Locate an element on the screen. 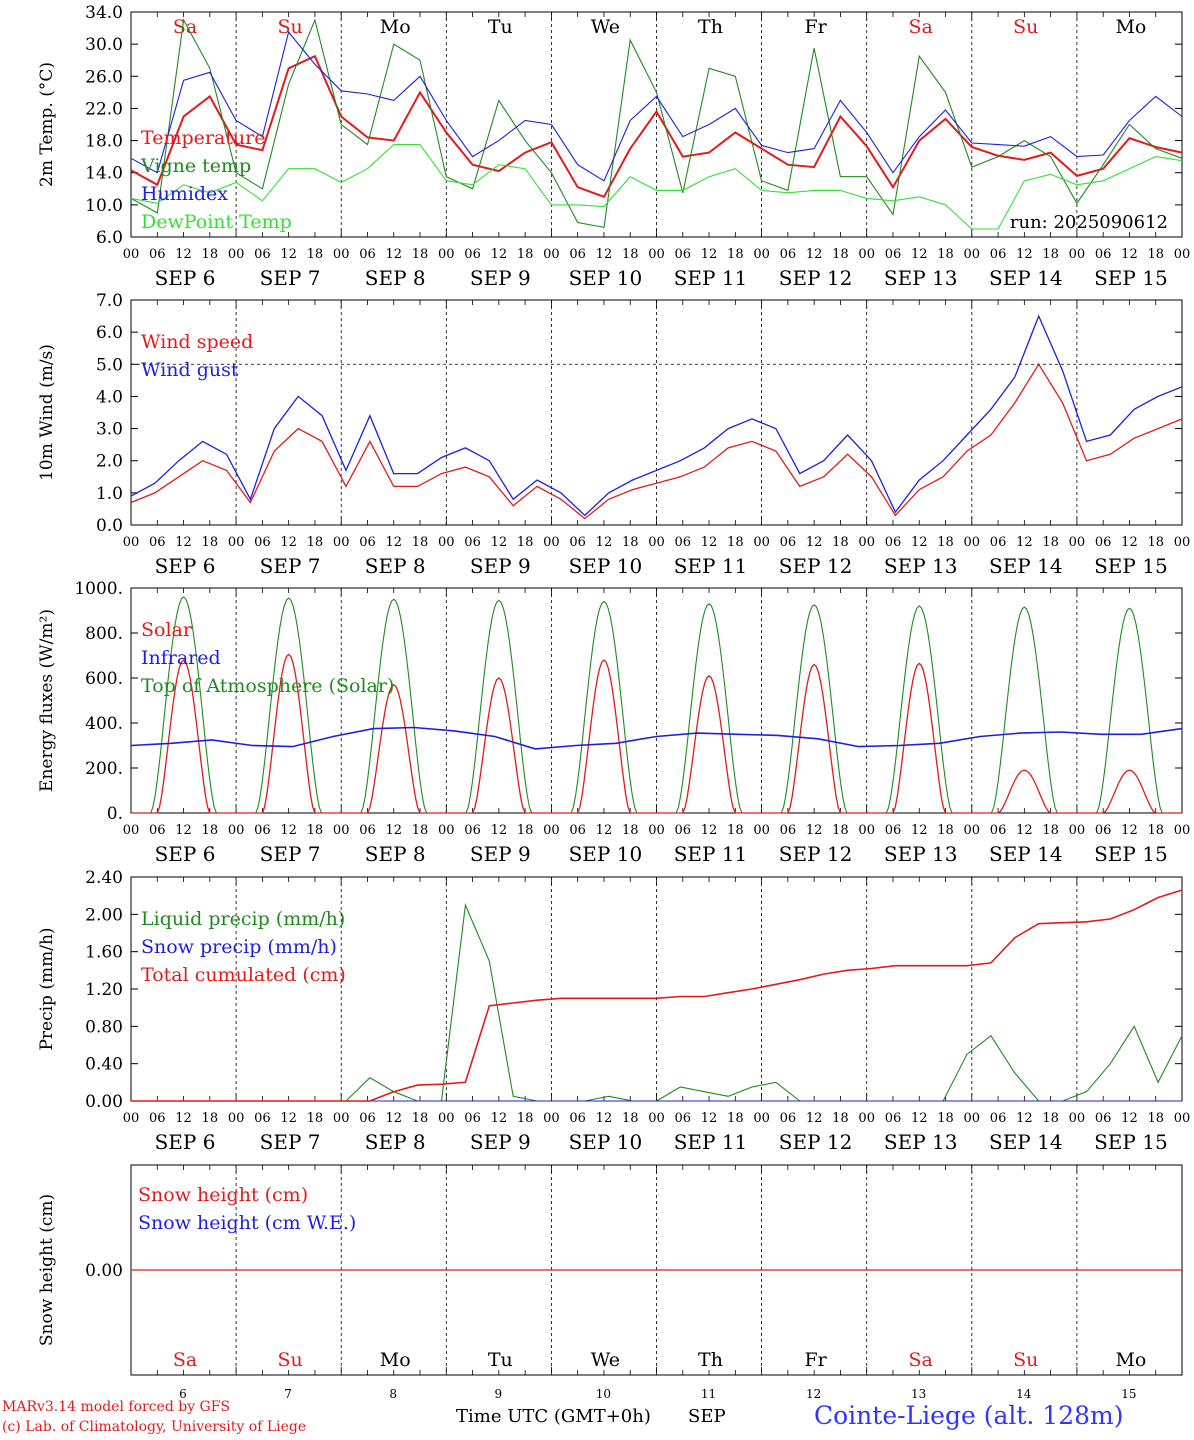  date-label: SEP 15 is located at coordinates (1131, 278).